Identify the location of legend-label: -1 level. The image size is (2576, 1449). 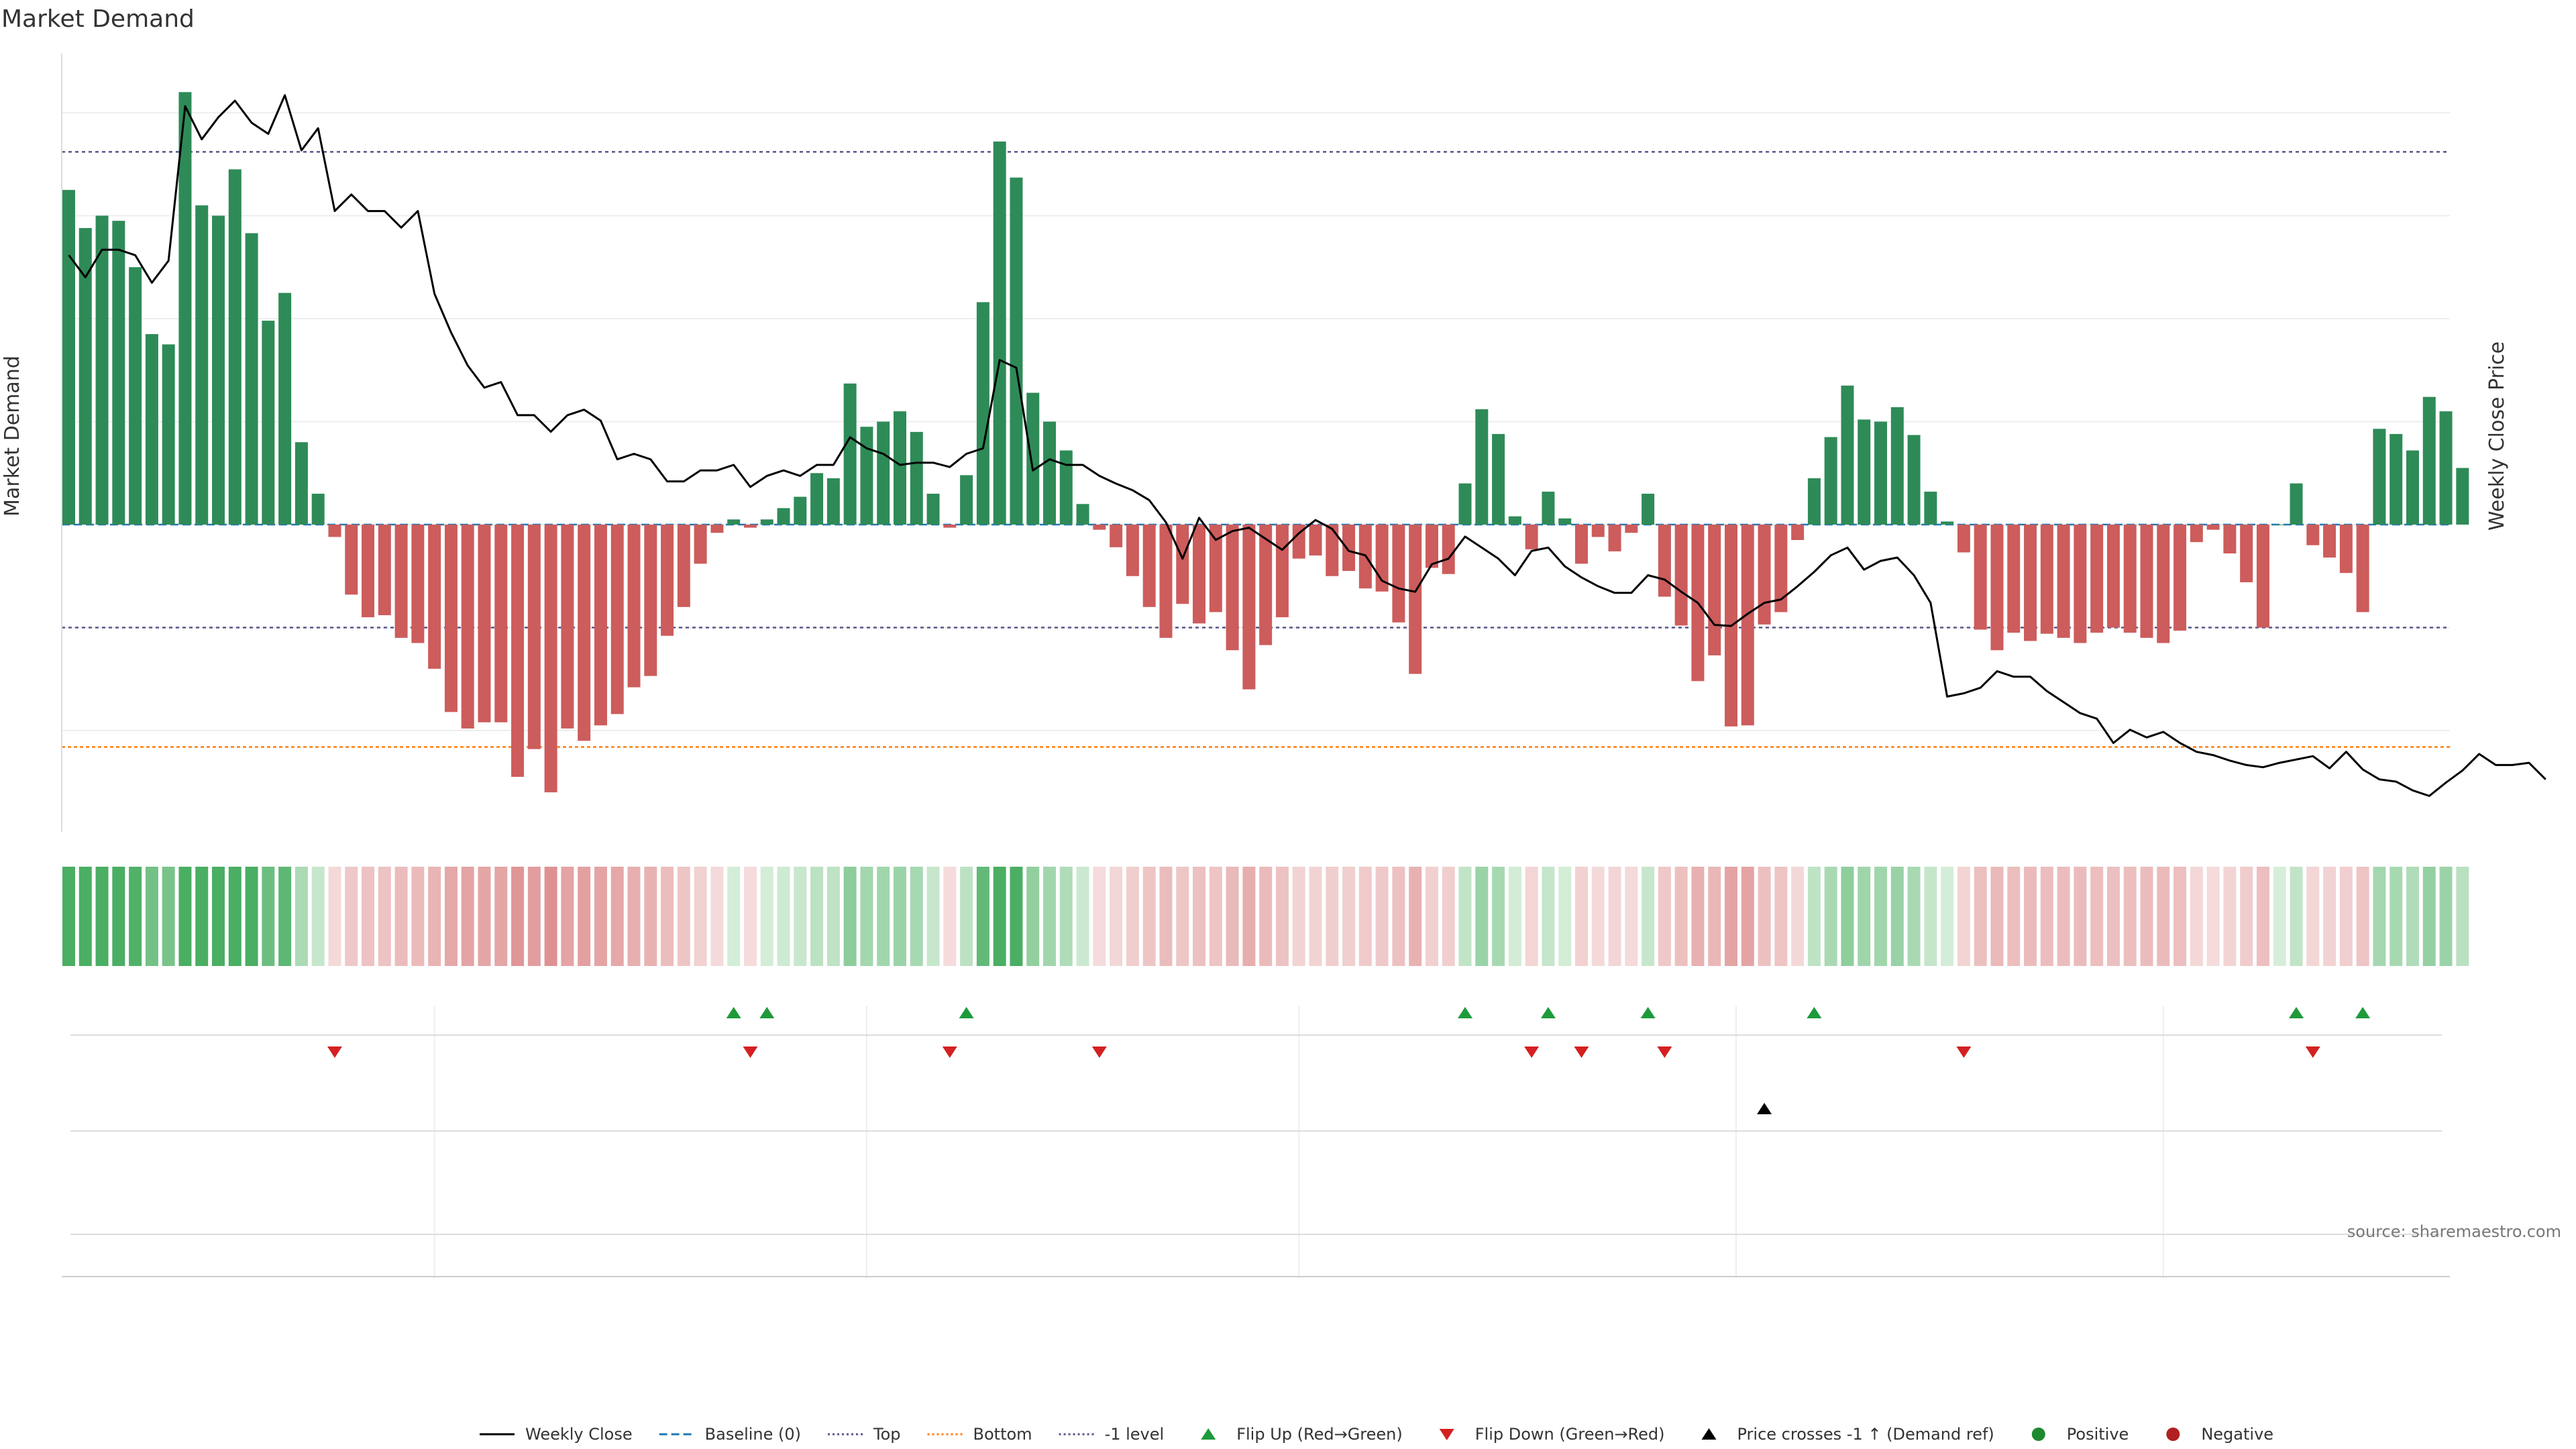
(1135, 1434).